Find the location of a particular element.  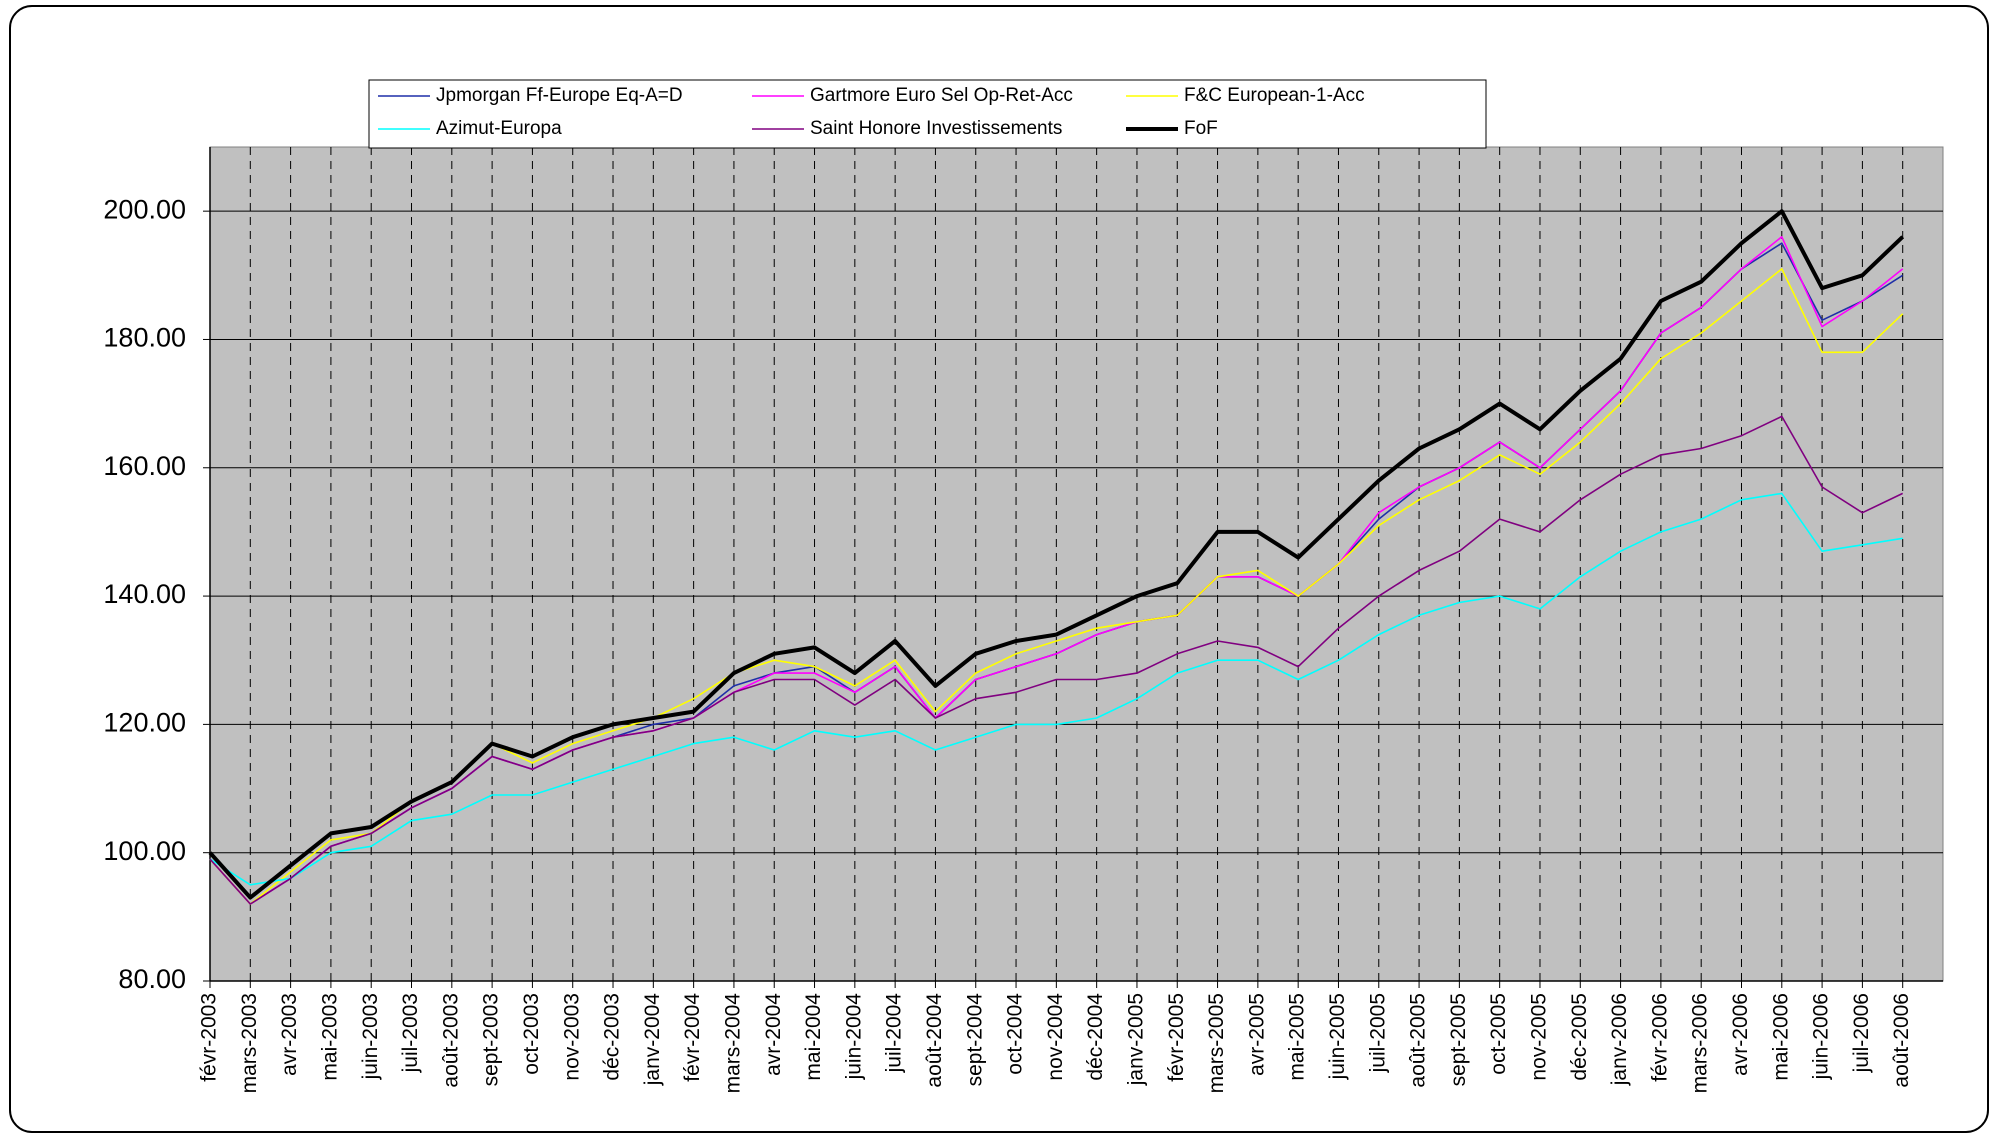

x-tick-label: juil-2005 is located at coordinates (1377, 1033).